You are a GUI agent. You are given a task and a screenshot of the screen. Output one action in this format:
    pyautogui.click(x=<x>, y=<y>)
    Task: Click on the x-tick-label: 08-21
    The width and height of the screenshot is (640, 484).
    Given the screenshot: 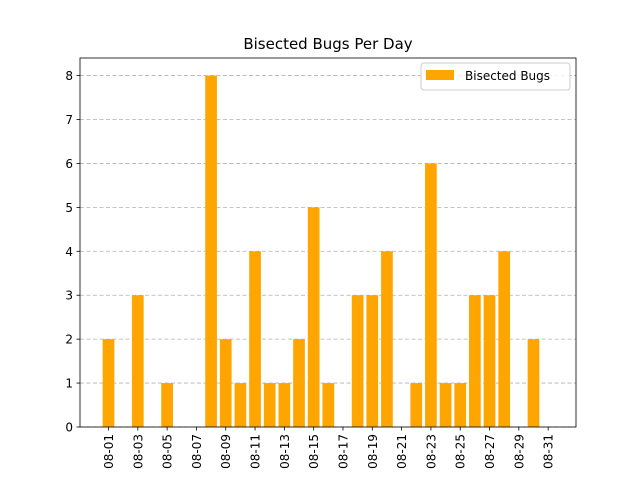 What is the action you would take?
    pyautogui.click(x=402, y=451)
    